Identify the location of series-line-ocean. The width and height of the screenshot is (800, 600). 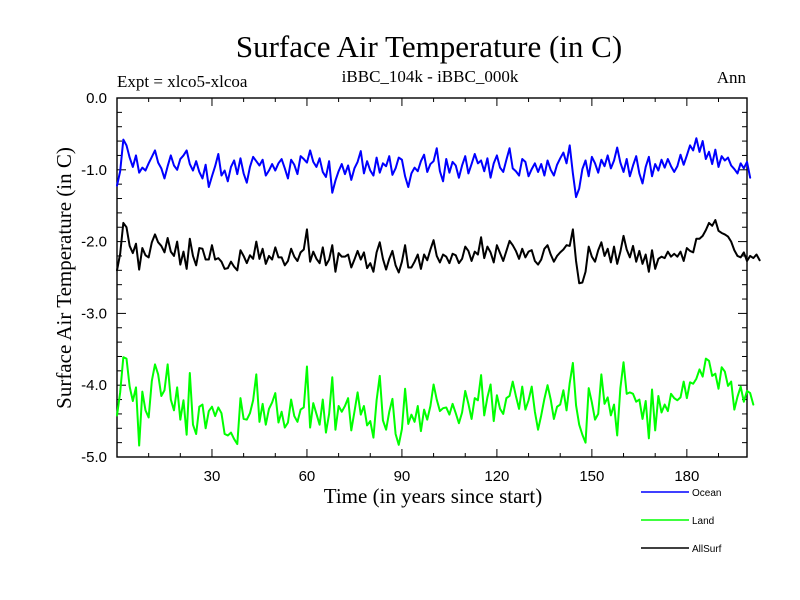
(434, 168).